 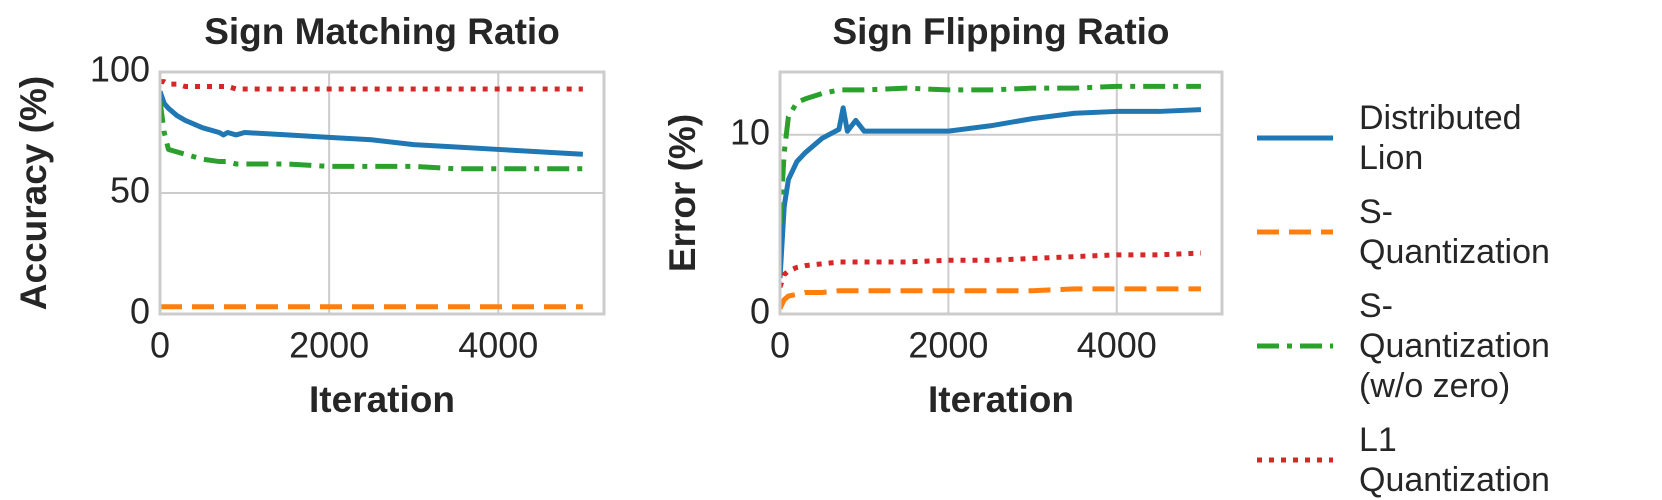 I want to click on y-tick-label: 10, so click(x=750, y=131).